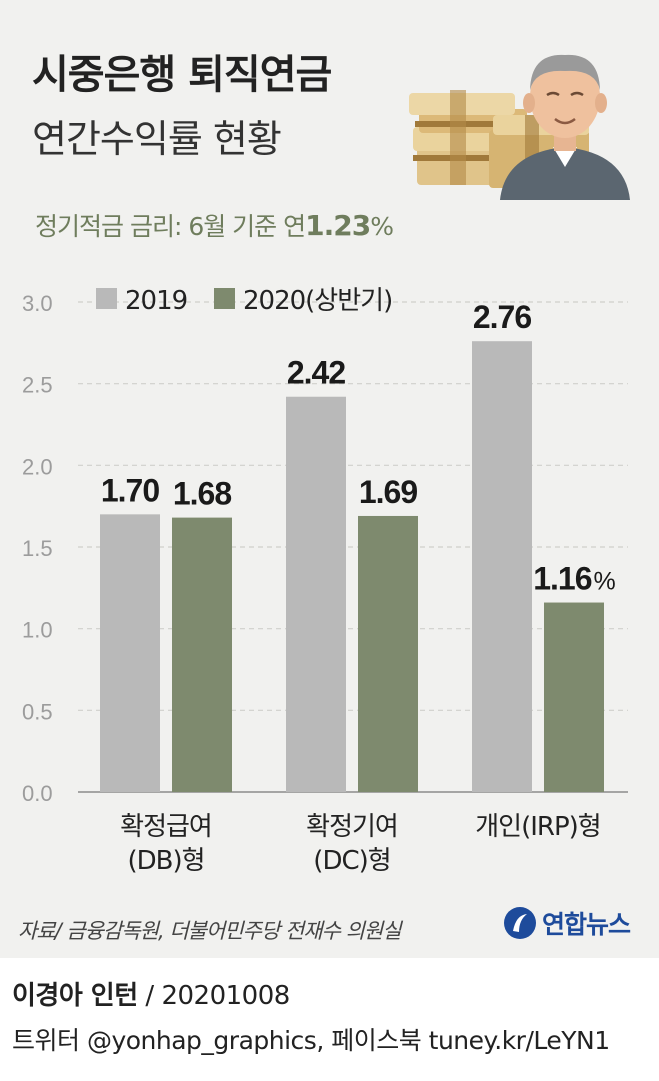 This screenshot has width=659, height=1081. Describe the element at coordinates (37, 548) in the screenshot. I see `y-tick-label: 1.5` at that location.